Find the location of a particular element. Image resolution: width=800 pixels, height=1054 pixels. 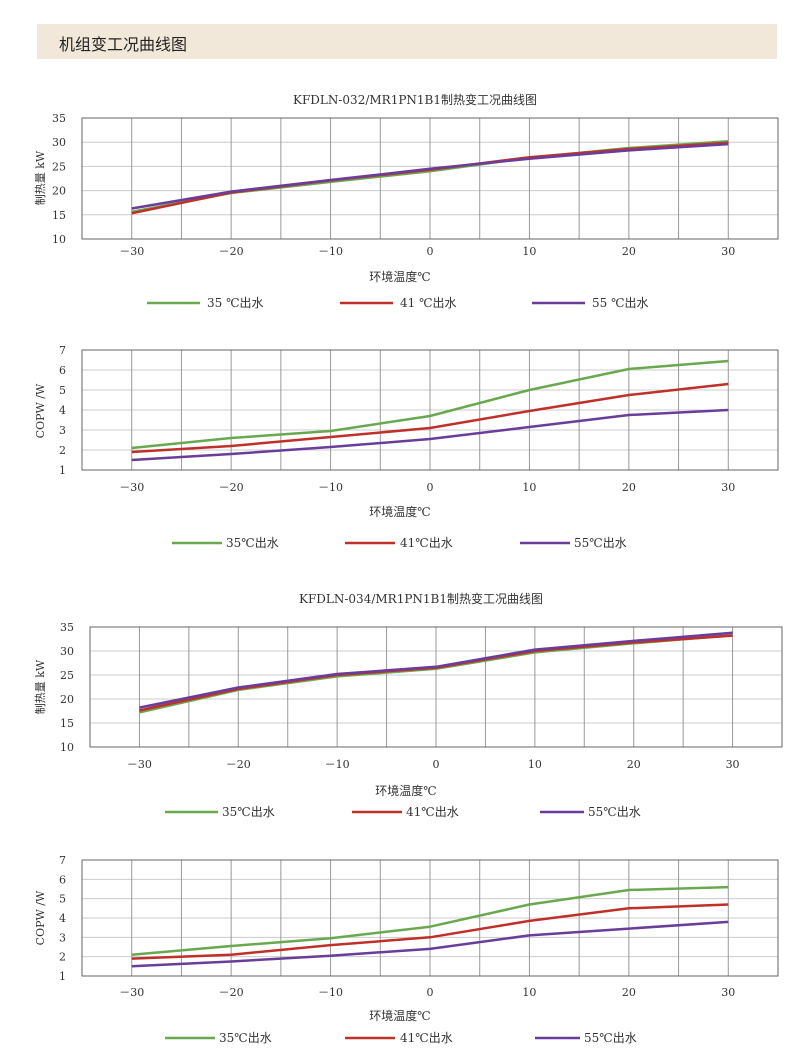

legend-label-2: 41 ℃出水 is located at coordinates (428, 303).